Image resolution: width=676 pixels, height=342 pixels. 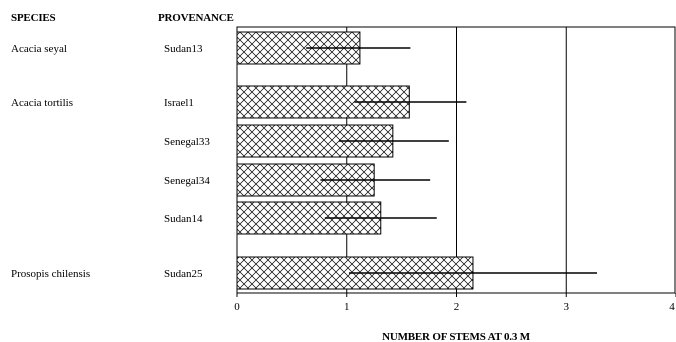 I want to click on species-label: Prosopis chilensis, so click(x=50, y=274).